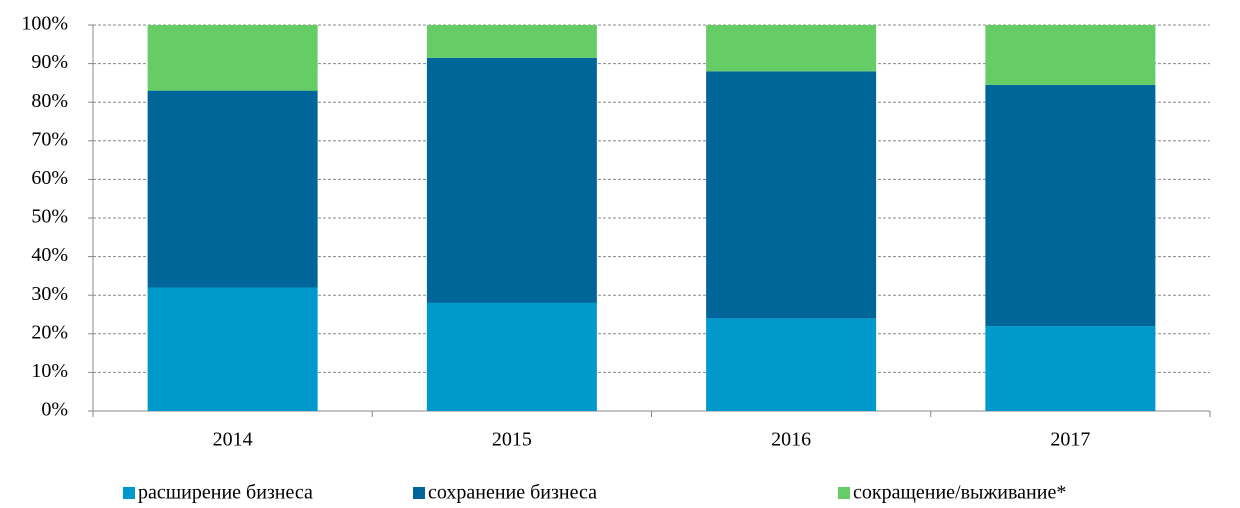 The image size is (1240, 508). Describe the element at coordinates (49, 62) in the screenshot. I see `y-tick-label: 90%` at that location.